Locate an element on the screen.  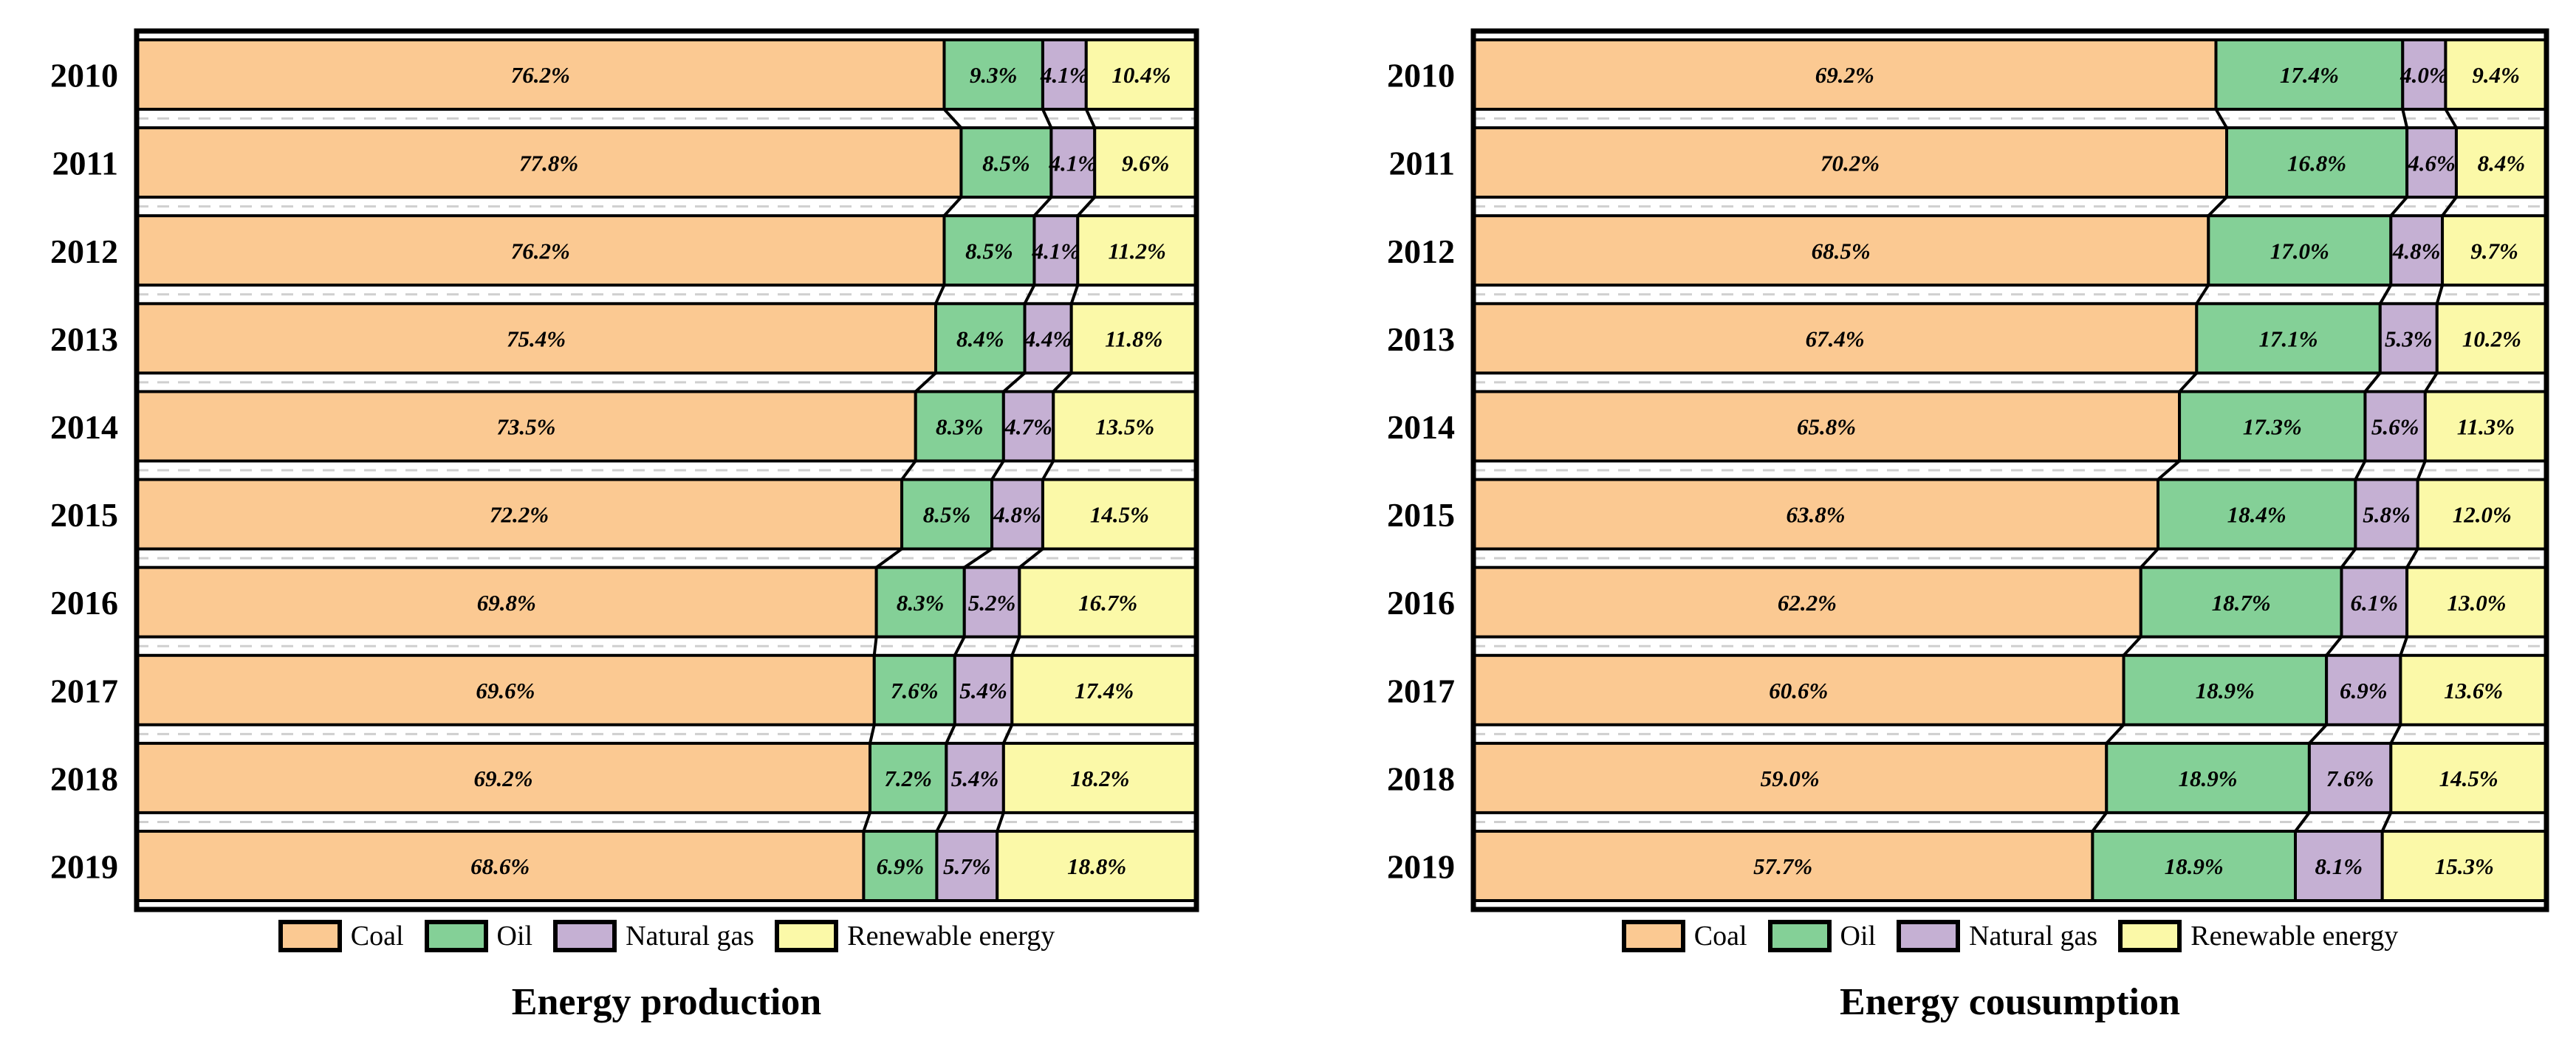
segment-value-label: 8.4% is located at coordinates (2502, 163).